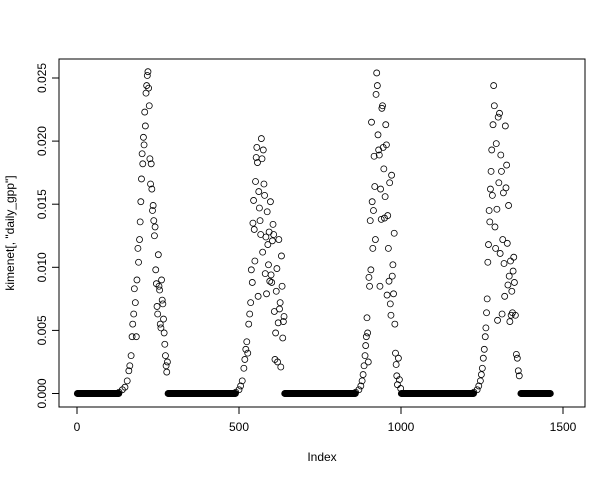 This screenshot has height=480, width=600. Describe the element at coordinates (239, 427) in the screenshot. I see `x-tick-label: 500` at that location.